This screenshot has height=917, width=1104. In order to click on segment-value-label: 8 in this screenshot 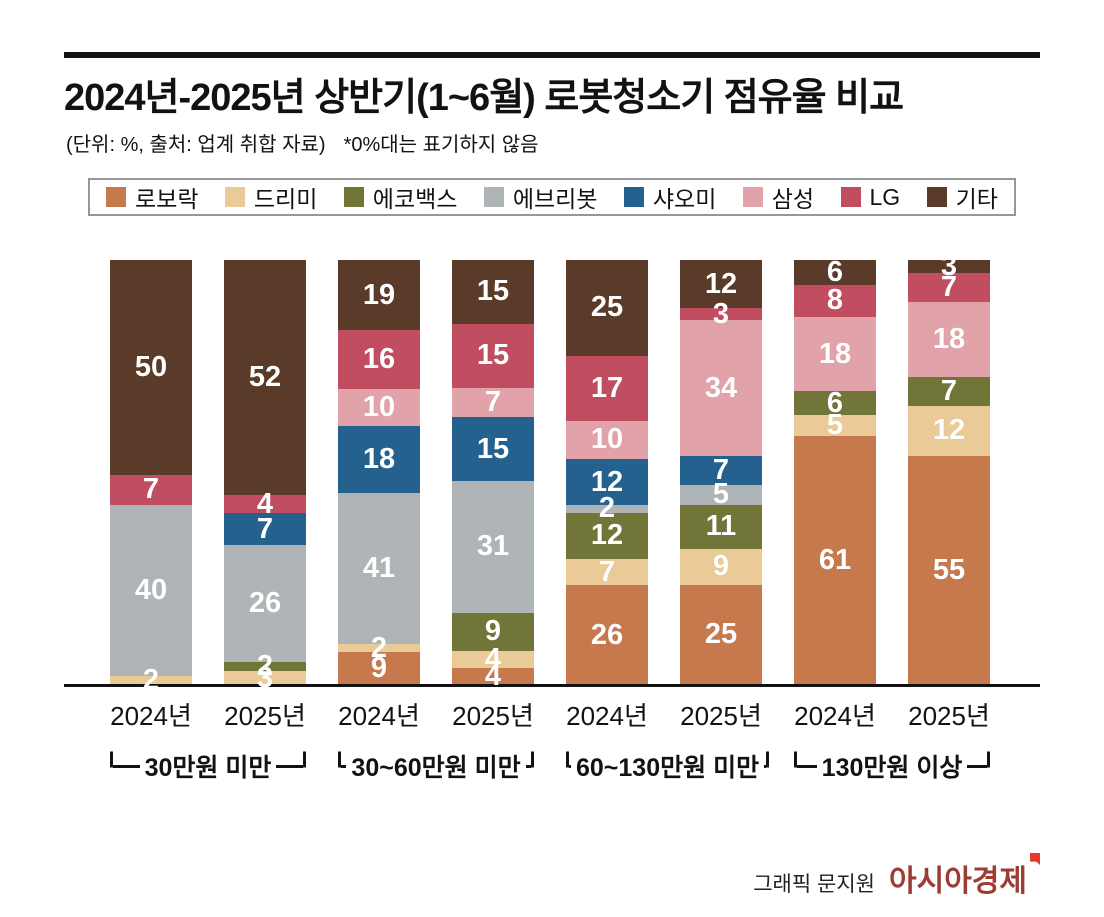, I will do `click(835, 300)`.